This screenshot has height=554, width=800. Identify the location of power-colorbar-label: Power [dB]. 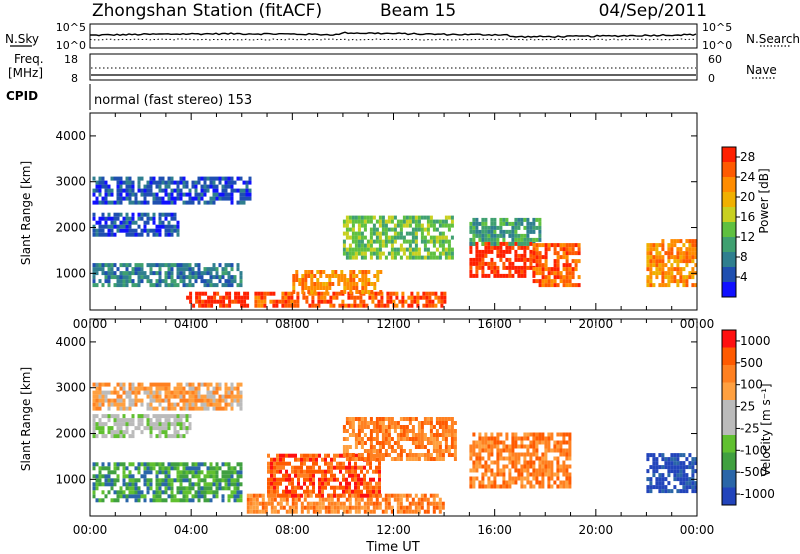
(764, 200).